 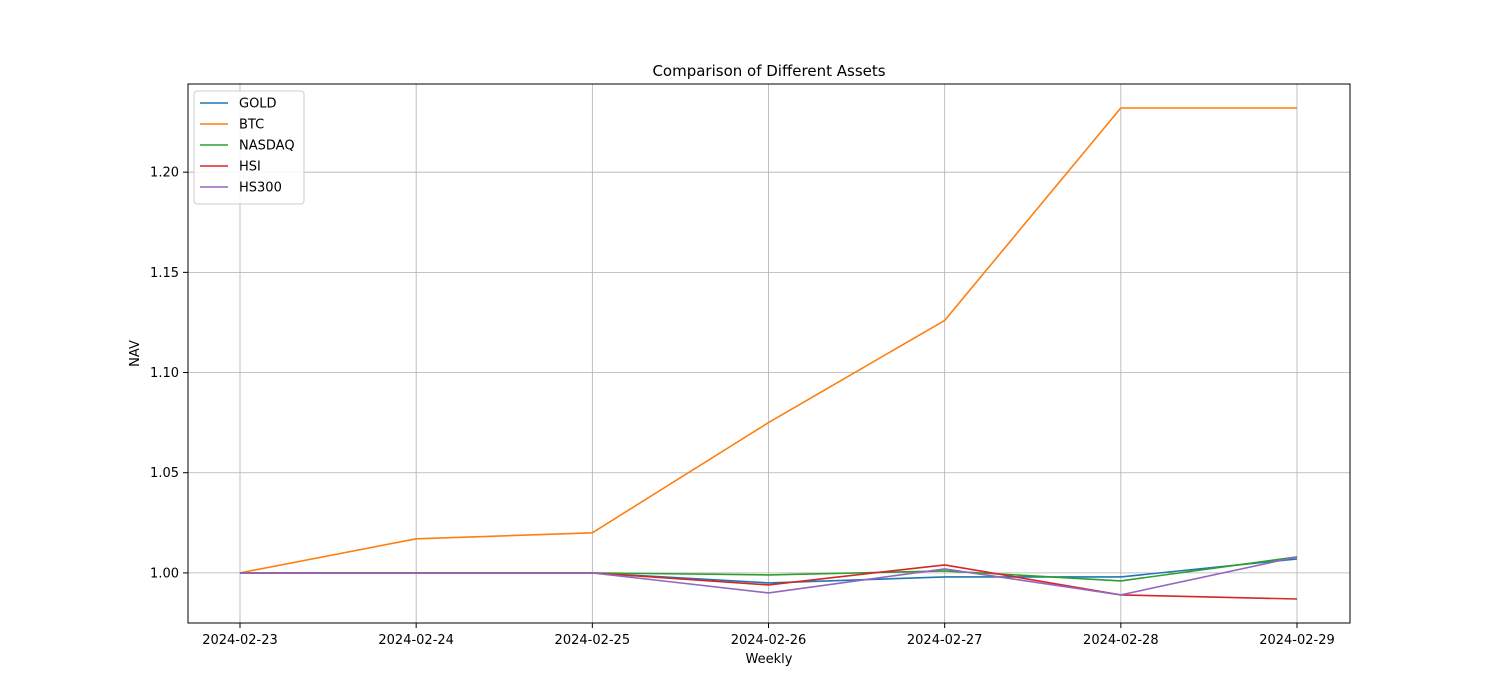 What do you see at coordinates (416, 640) in the screenshot?
I see `x-tick-label: 2024-02-24` at bounding box center [416, 640].